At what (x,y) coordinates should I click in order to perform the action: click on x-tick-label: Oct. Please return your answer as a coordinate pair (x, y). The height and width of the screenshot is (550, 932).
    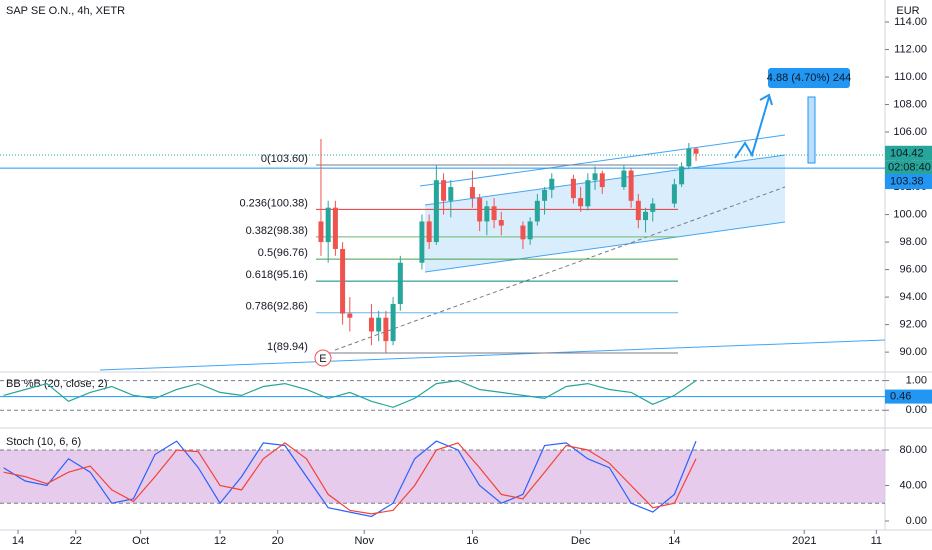
    Looking at the image, I should click on (140, 541).